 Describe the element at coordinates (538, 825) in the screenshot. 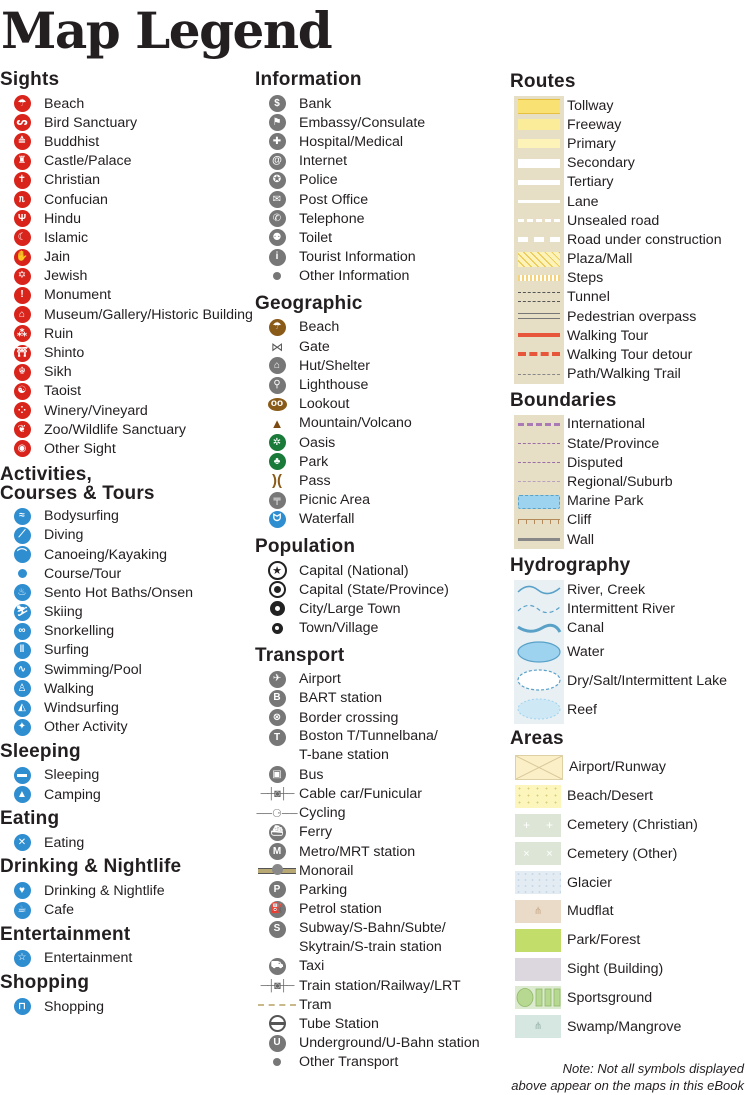

I see `cemetery-christian-swatch: + +` at that location.